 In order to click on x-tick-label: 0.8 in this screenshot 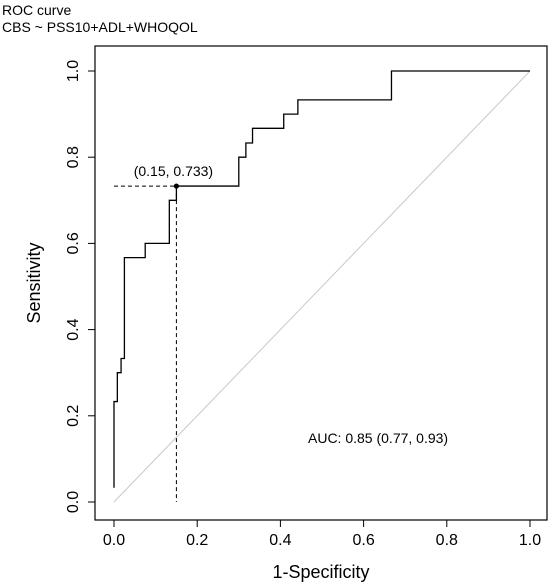, I will do `click(447, 540)`.